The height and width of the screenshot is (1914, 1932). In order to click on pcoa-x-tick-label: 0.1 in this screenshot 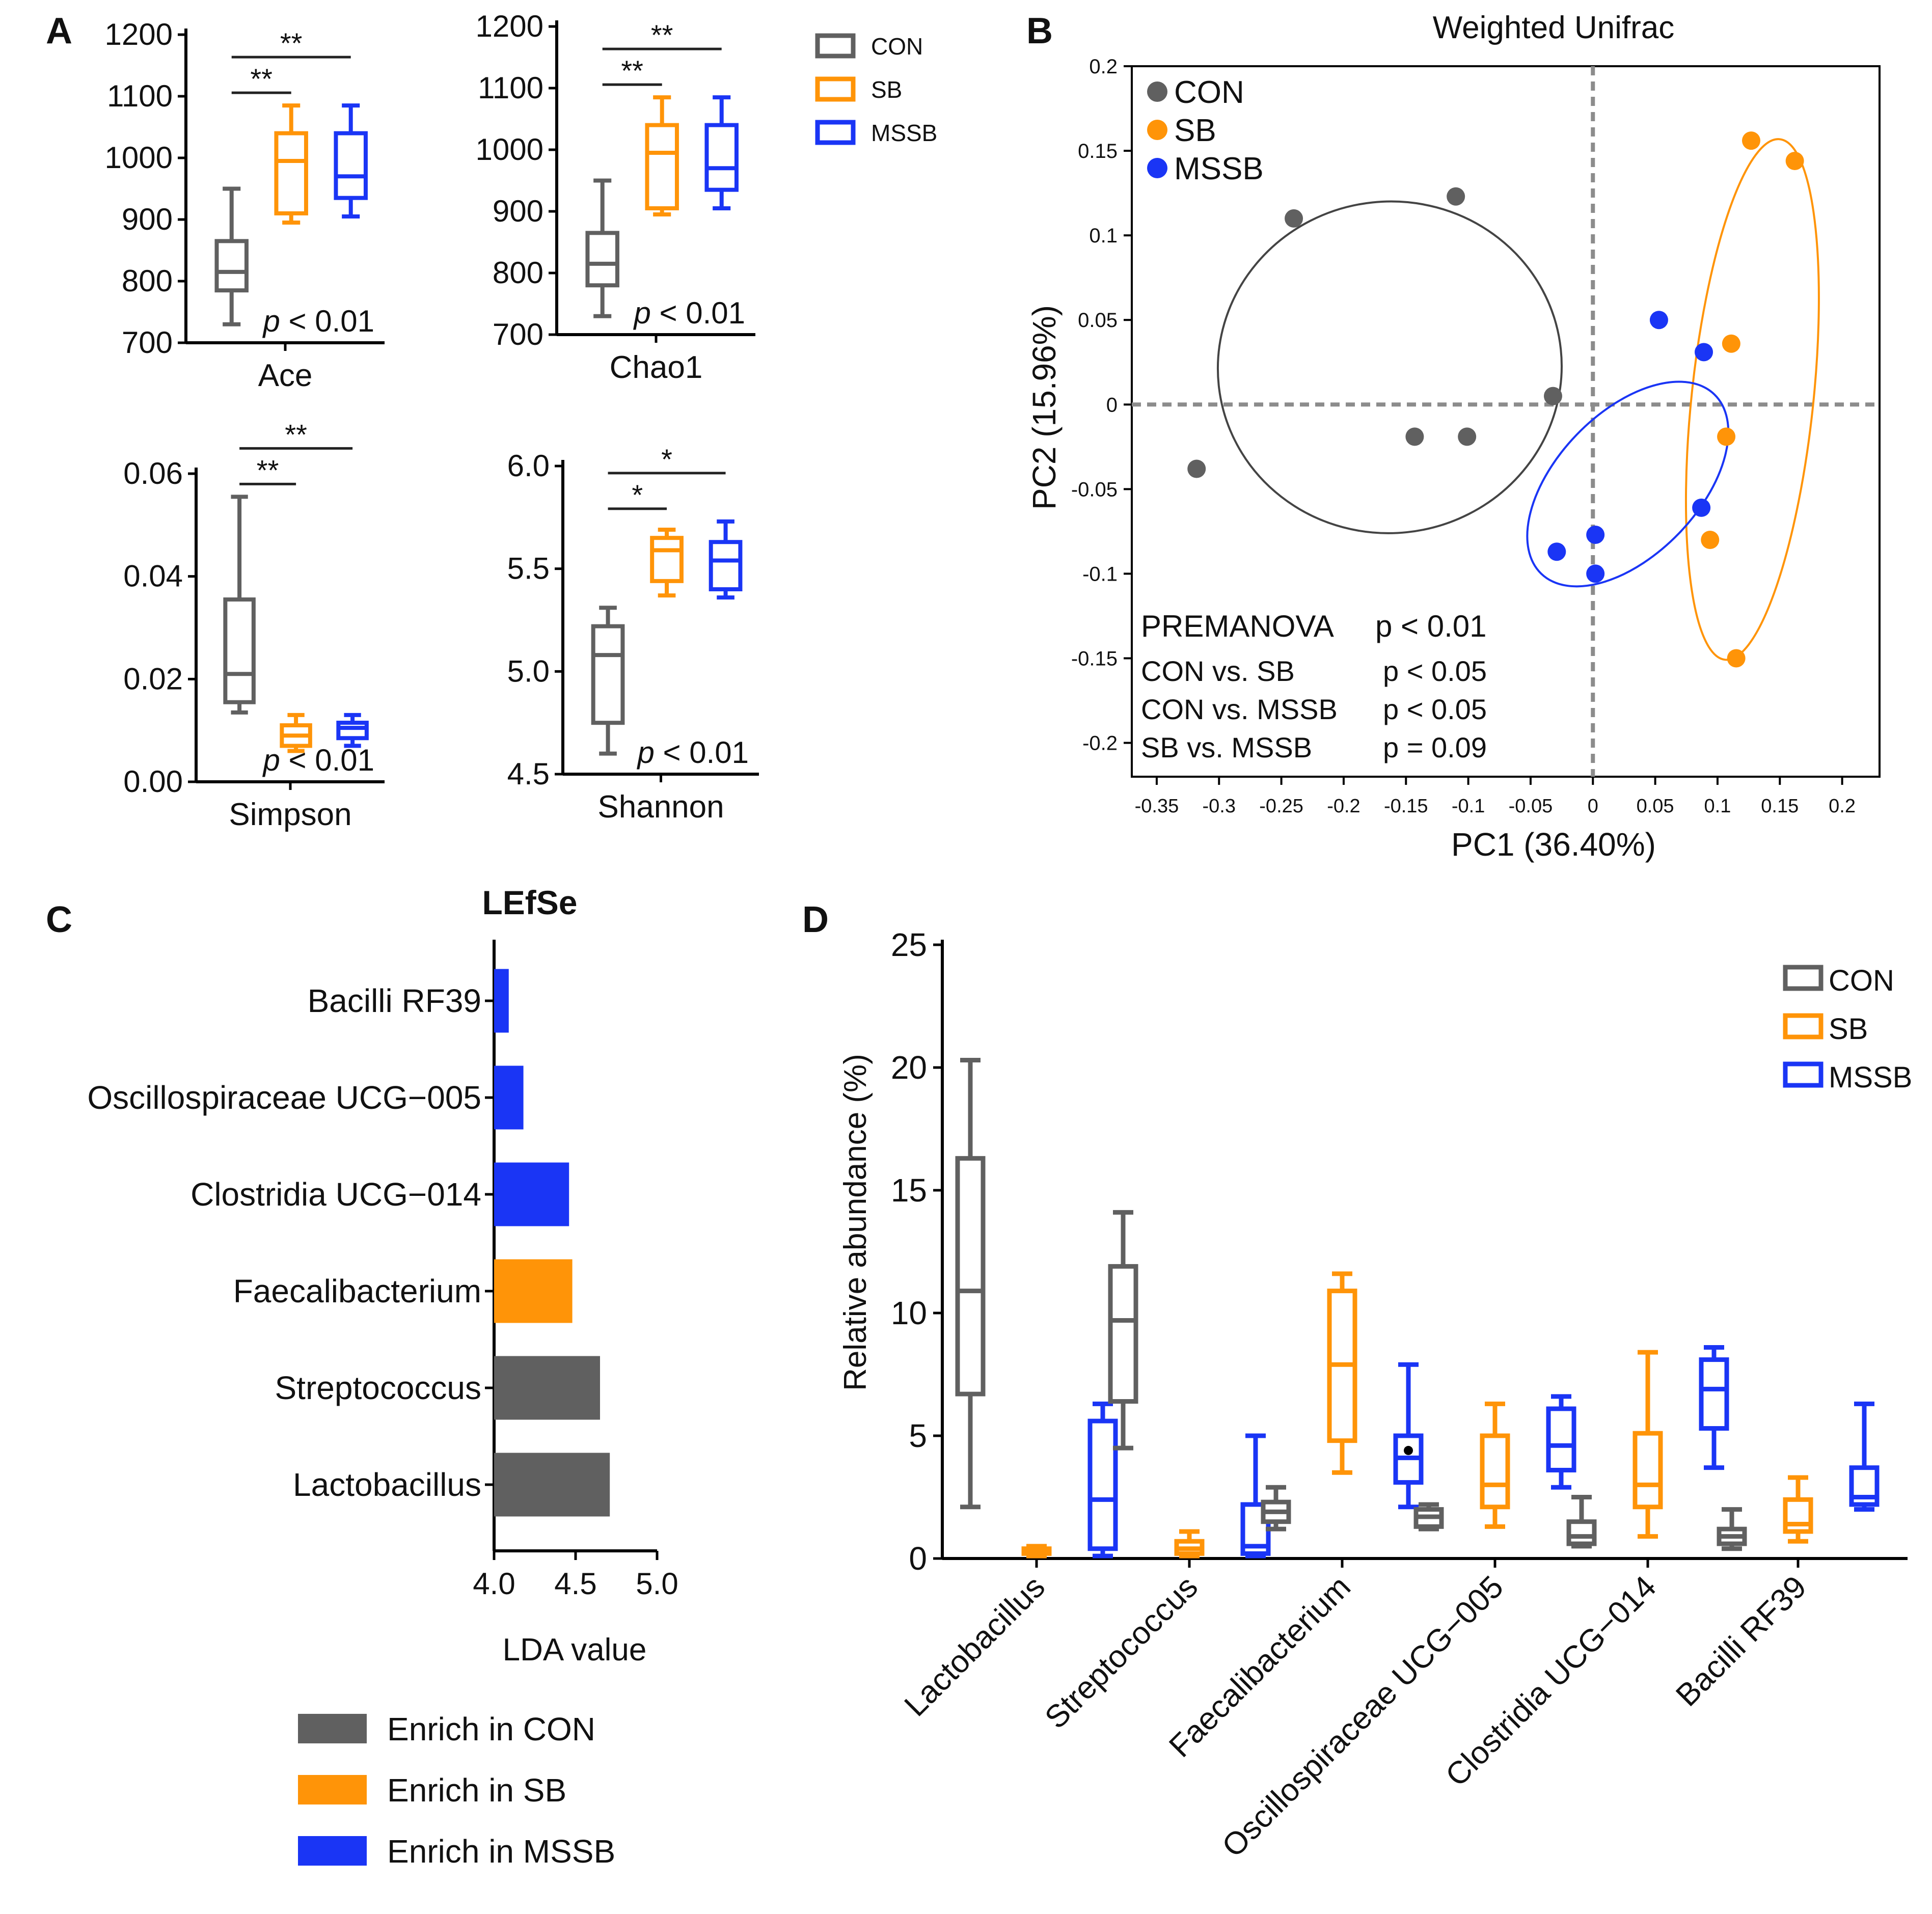, I will do `click(1717, 807)`.